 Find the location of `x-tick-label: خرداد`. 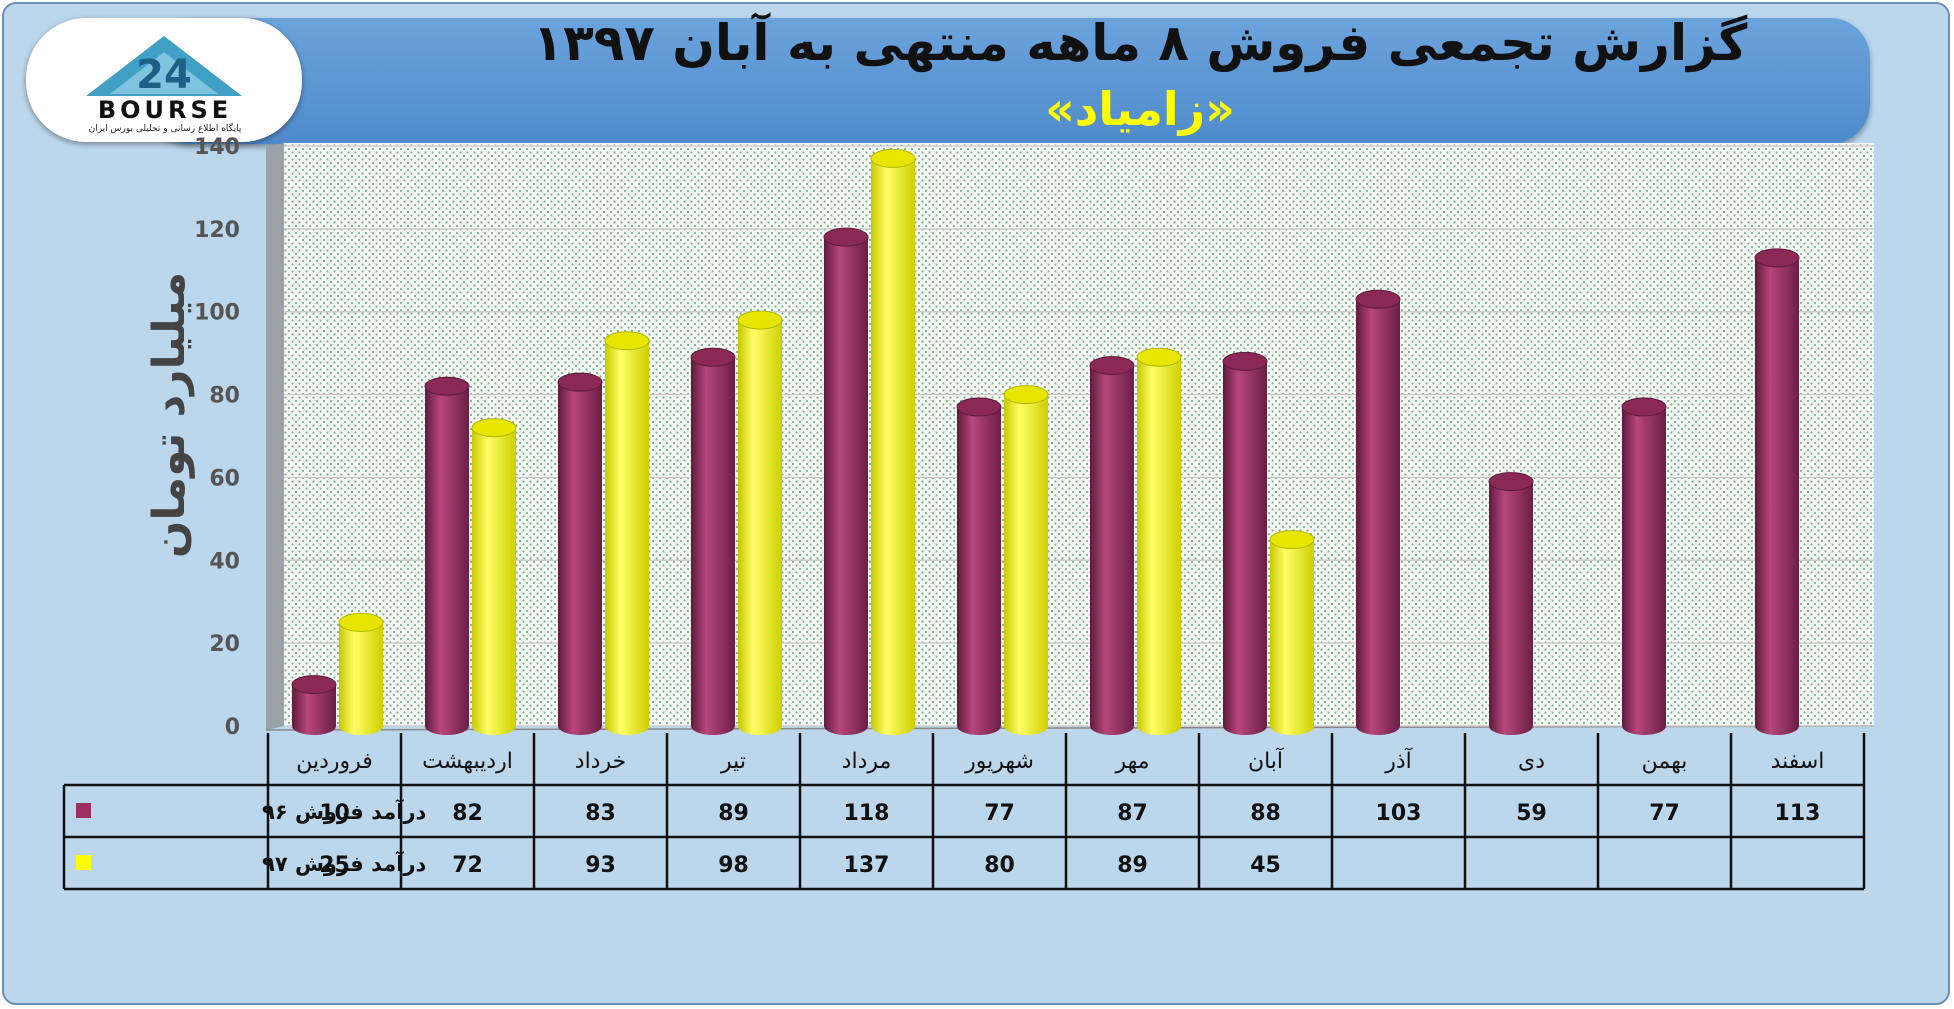

x-tick-label: خرداد is located at coordinates (600, 761).